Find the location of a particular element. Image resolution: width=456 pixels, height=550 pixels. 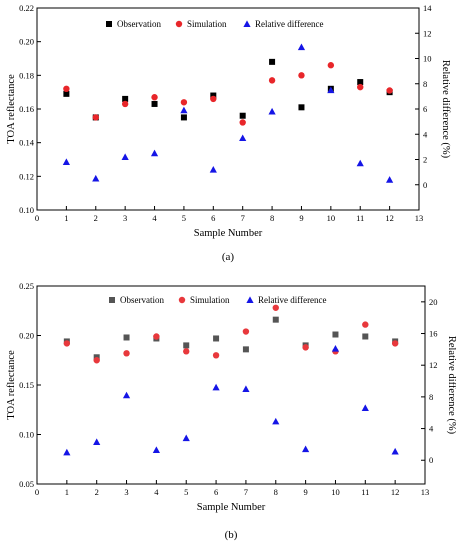

x-tick-label: 12 is located at coordinates (389, 218).